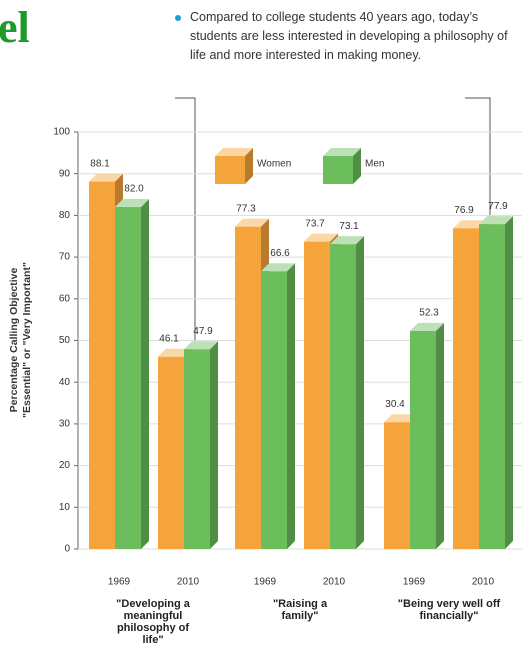  I want to click on legend-label: Men, so click(374, 164).